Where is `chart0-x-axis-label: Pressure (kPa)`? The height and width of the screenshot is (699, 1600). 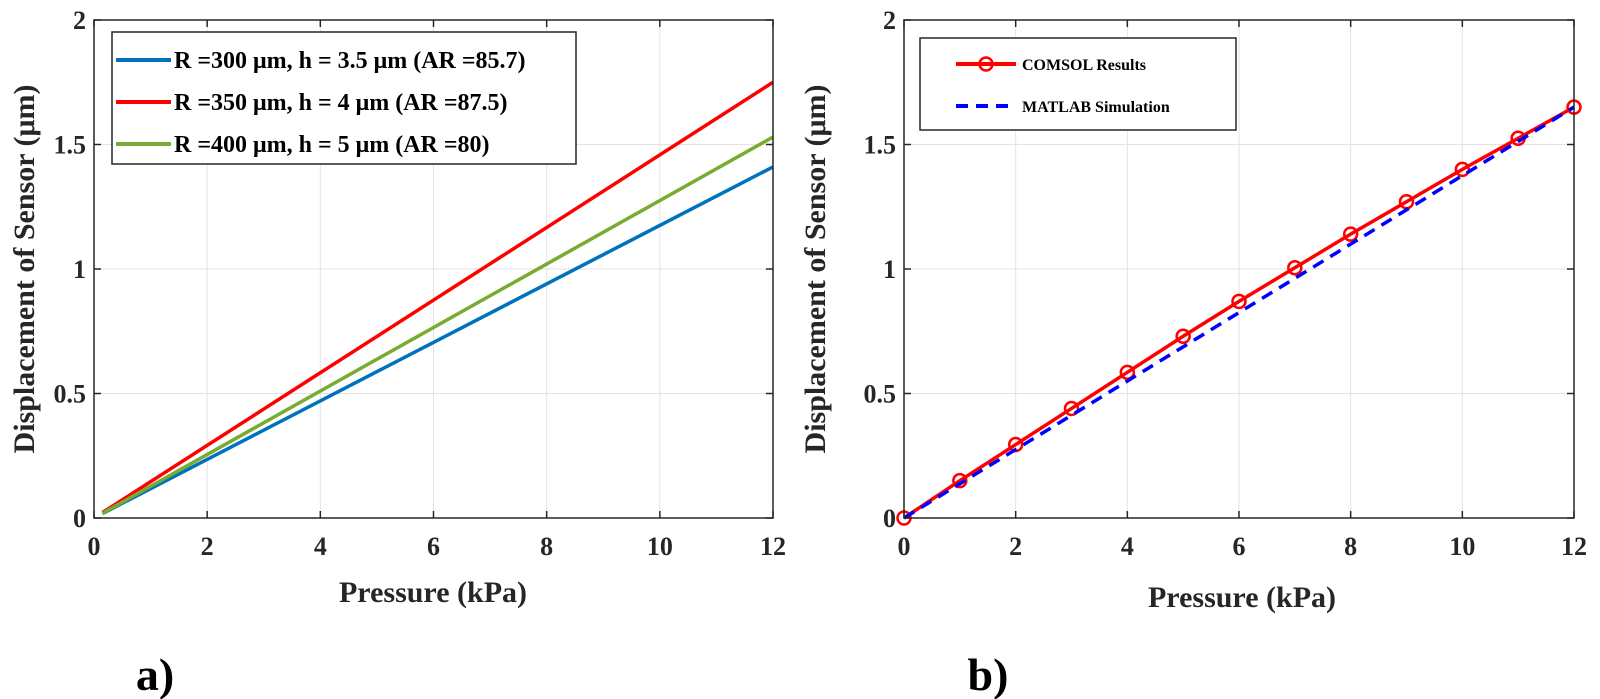 chart0-x-axis-label: Pressure (kPa) is located at coordinates (433, 592).